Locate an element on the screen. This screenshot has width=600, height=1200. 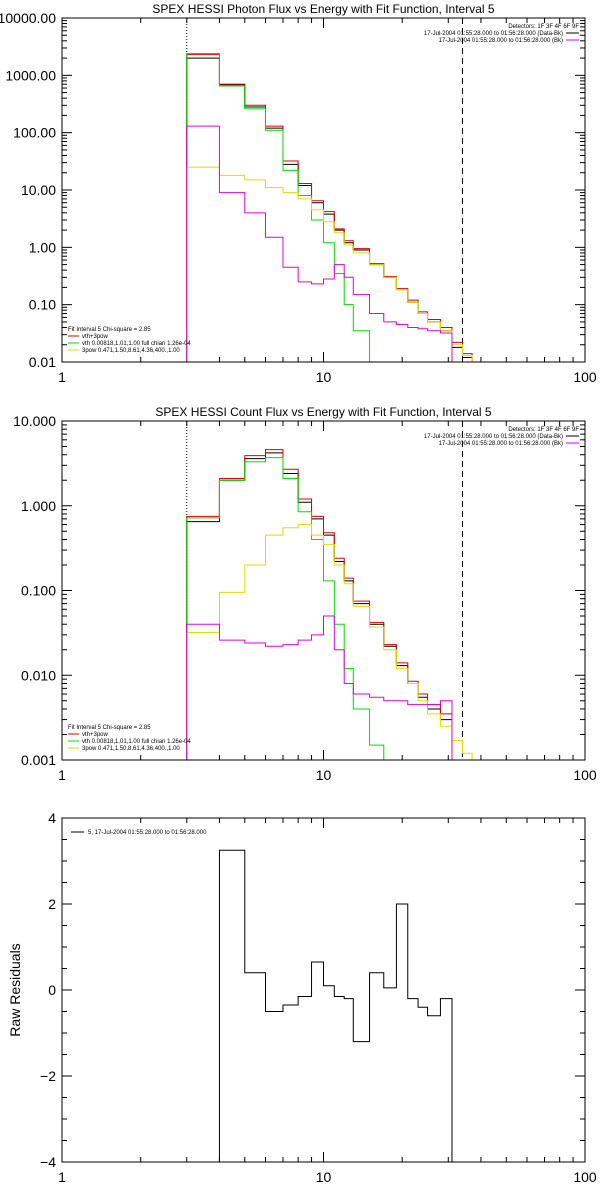
y-tick-label: 0.01 is located at coordinates (42, 362).